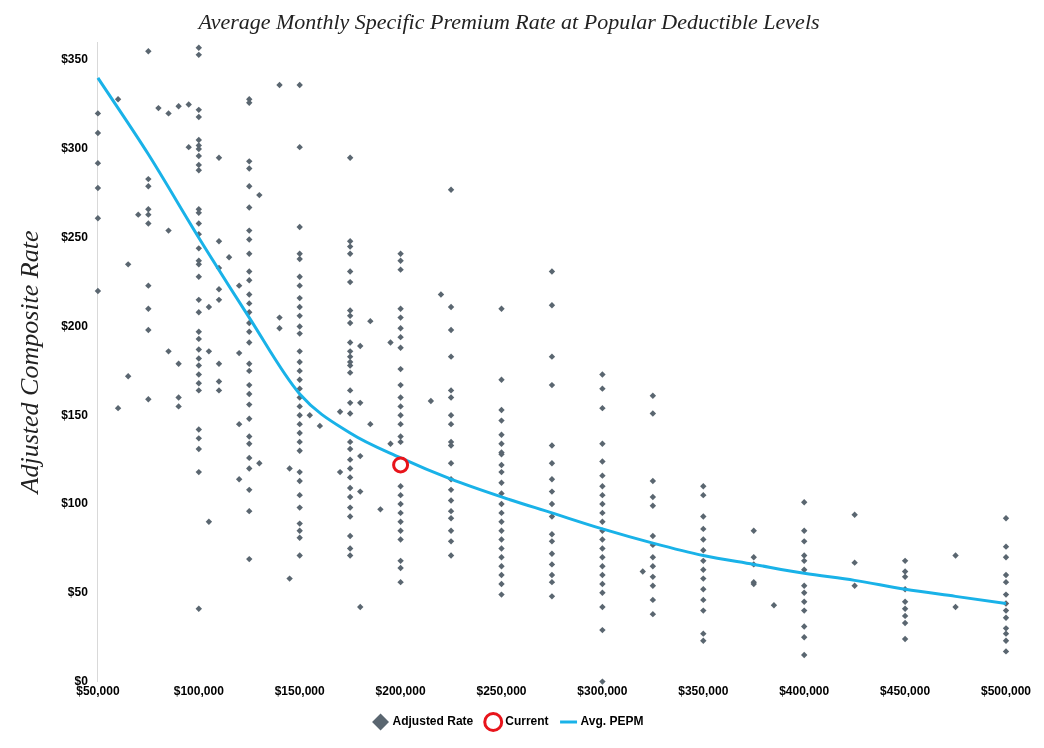 This screenshot has width=1044, height=748. Describe the element at coordinates (30, 363) in the screenshot. I see `y-axis-title: Adjusted Composite Rate` at that location.